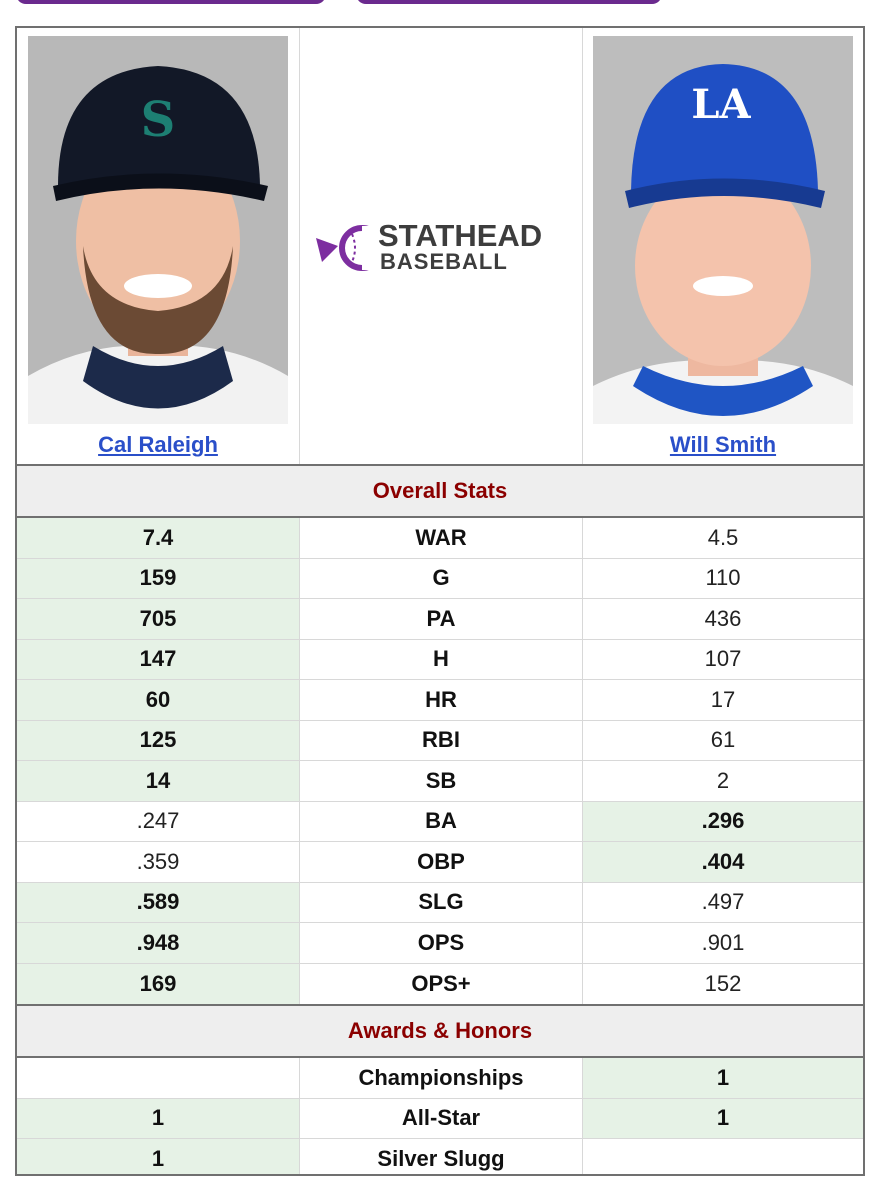 The height and width of the screenshot is (1200, 896). I want to click on stathead-baseball-logo: STATHEAD BASEBALL, so click(441, 246).